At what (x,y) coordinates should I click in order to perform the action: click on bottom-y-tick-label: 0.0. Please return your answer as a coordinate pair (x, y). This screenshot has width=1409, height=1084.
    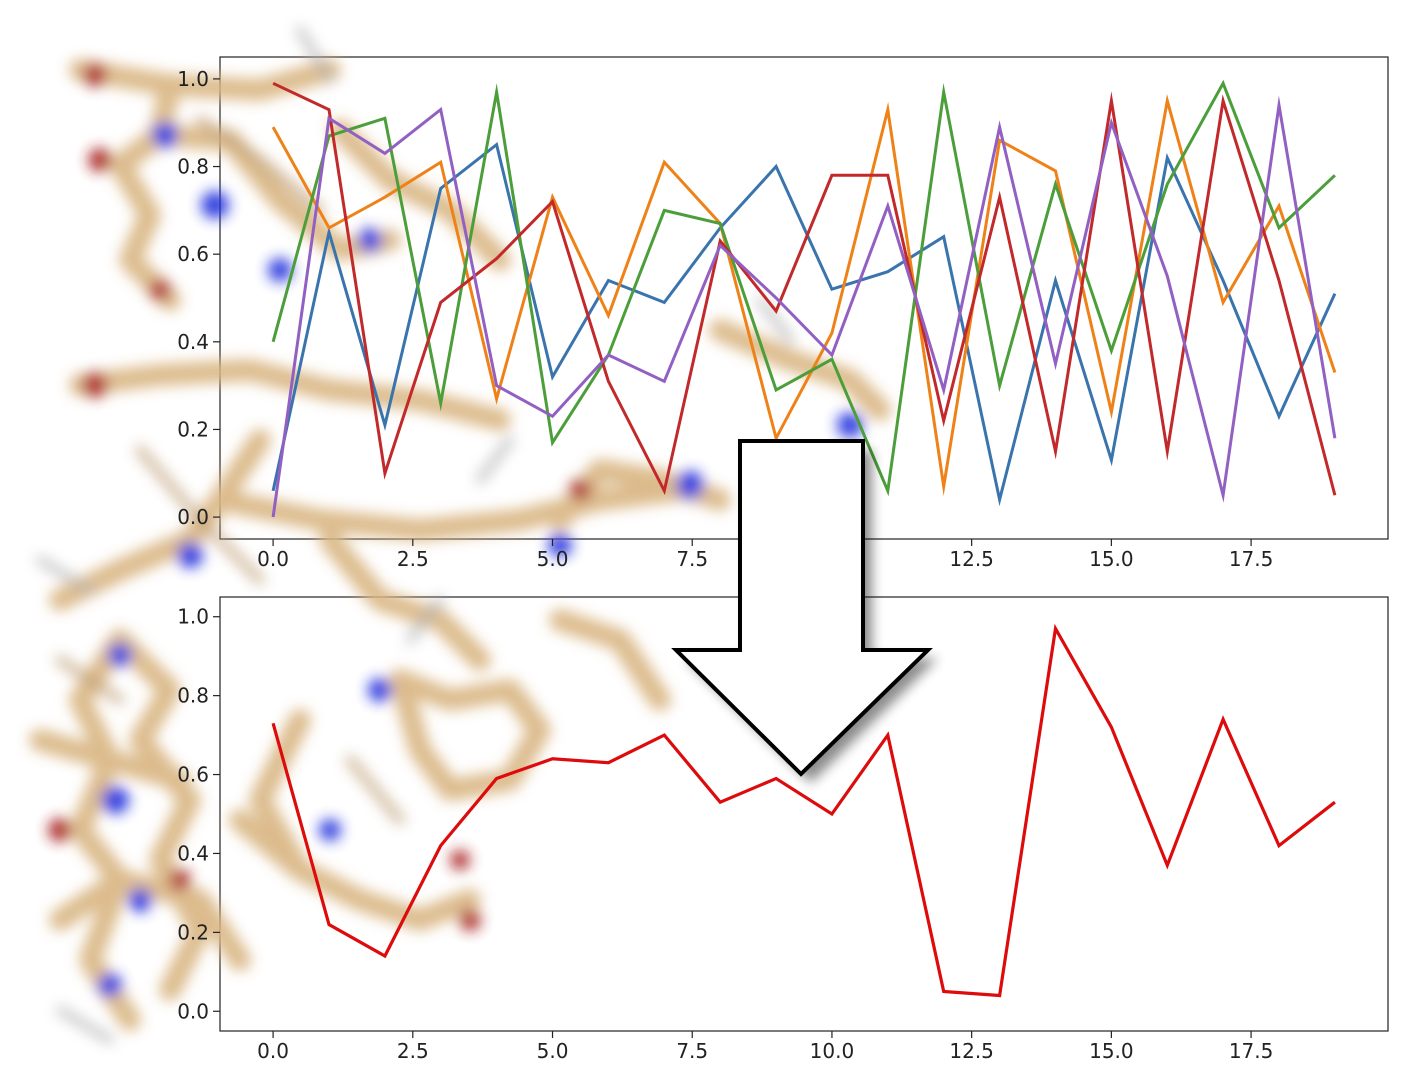
    Looking at the image, I should click on (193, 1011).